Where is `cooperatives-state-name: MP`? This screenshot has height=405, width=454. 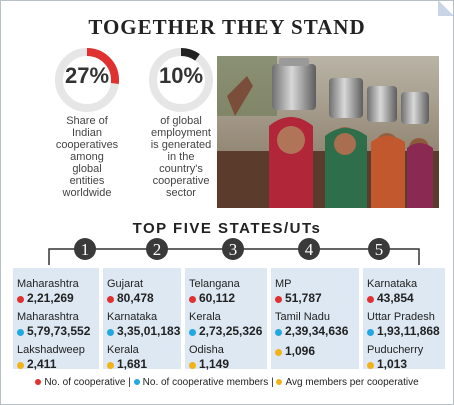
cooperatives-state-name: MP is located at coordinates (283, 284).